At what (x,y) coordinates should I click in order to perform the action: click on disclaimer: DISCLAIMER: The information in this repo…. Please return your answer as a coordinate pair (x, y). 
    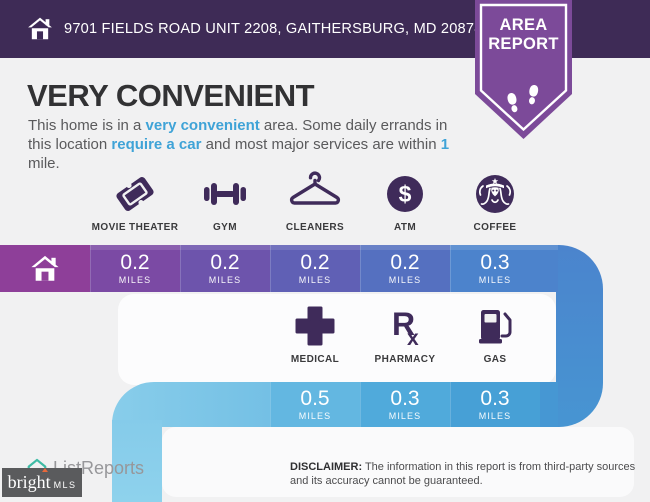
    Looking at the image, I should click on (463, 474).